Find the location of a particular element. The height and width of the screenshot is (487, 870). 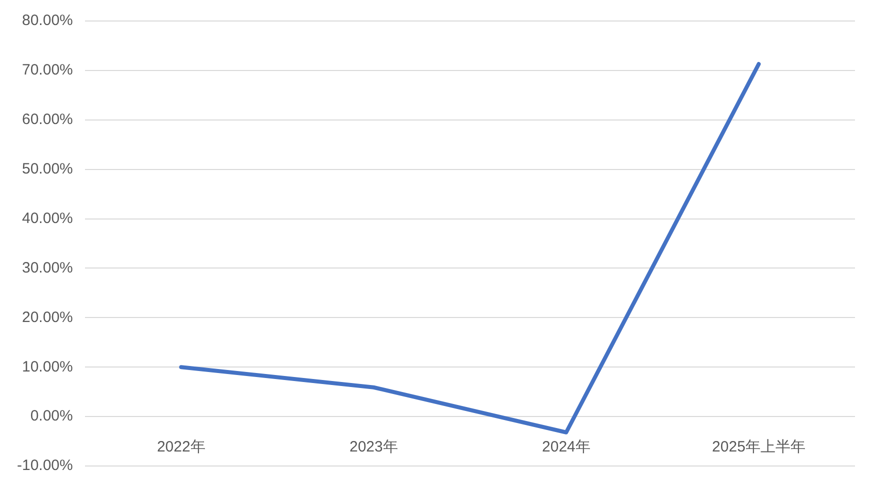

y-tick-label: 0.00% is located at coordinates (51, 416).